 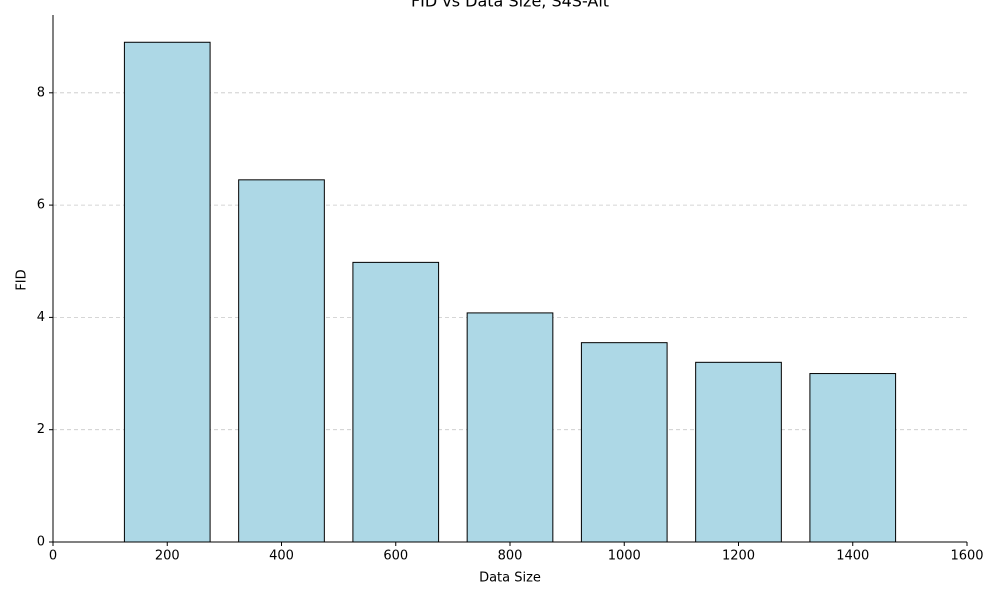 What do you see at coordinates (41, 317) in the screenshot?
I see `y-tick-label: 4` at bounding box center [41, 317].